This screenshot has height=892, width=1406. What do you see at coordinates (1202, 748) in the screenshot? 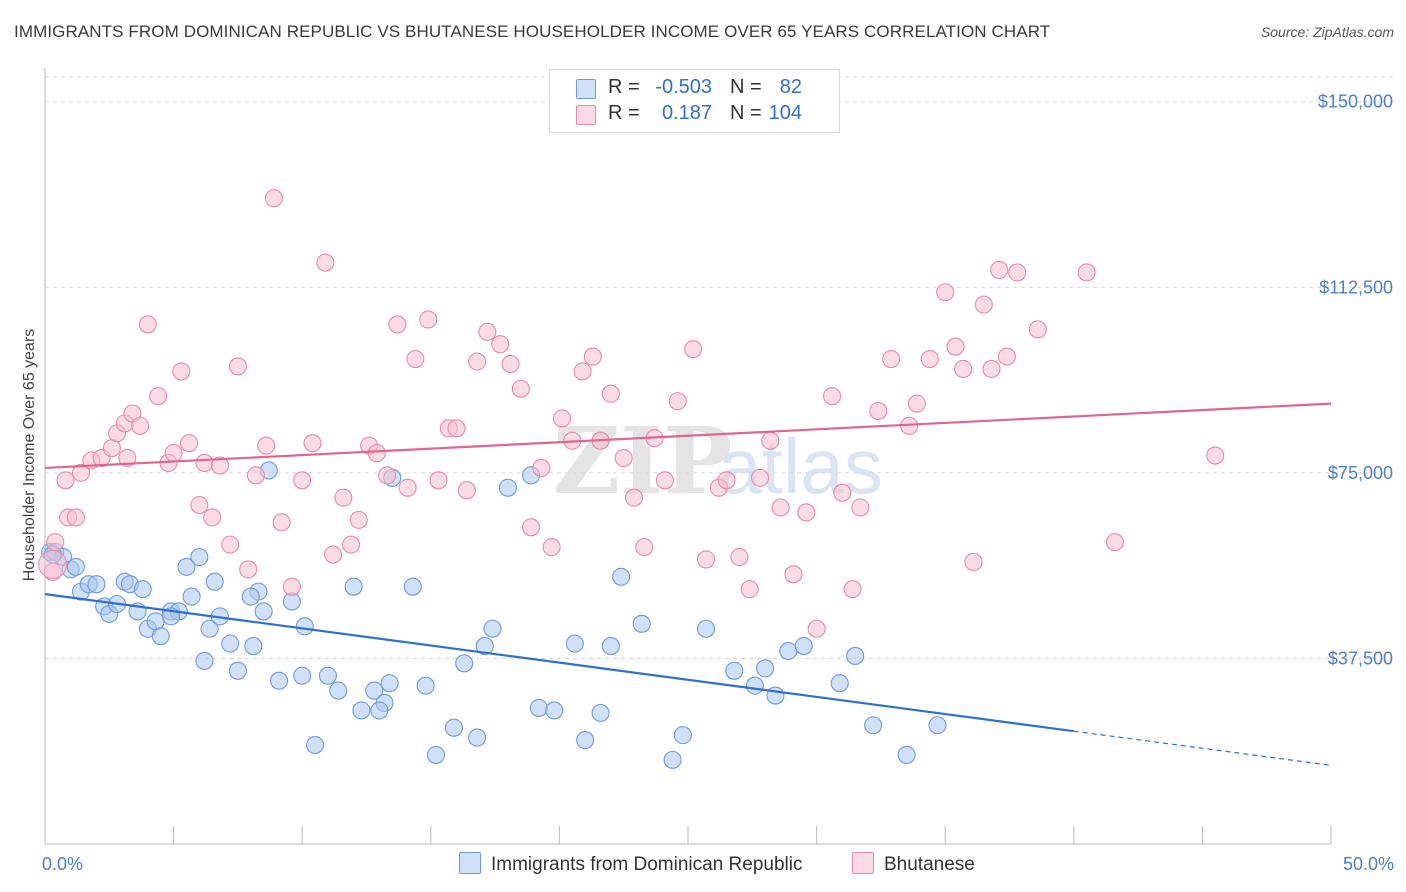
I see `trend-line-dominican-extension` at bounding box center [1202, 748].